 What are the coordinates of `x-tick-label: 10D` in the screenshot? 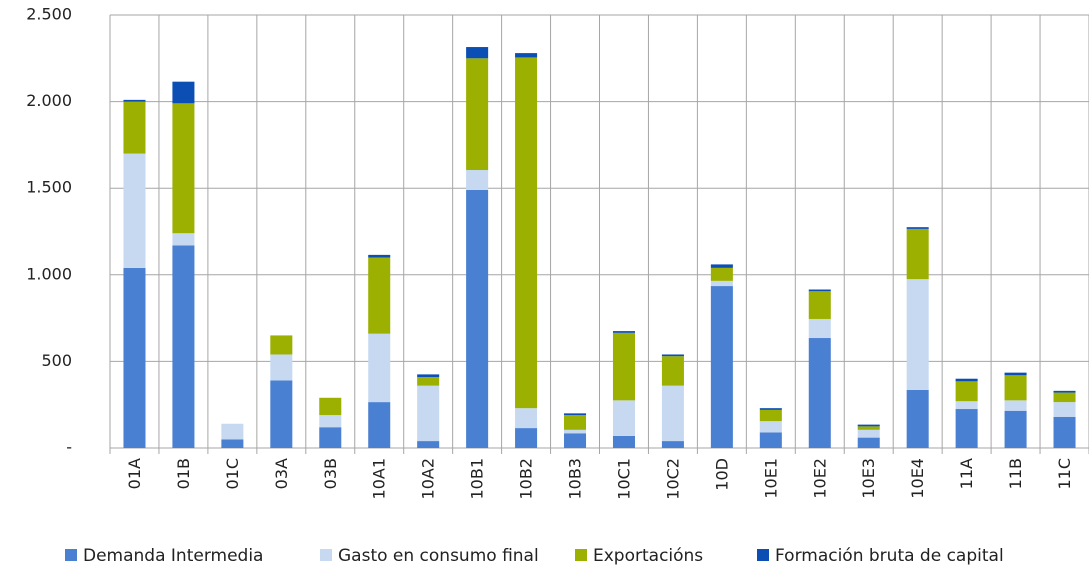 It's located at (721, 474).